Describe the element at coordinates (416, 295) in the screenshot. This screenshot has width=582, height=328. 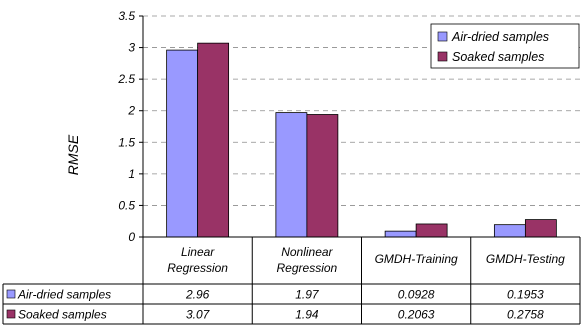
I see `table-cell-value: 0.0928` at that location.